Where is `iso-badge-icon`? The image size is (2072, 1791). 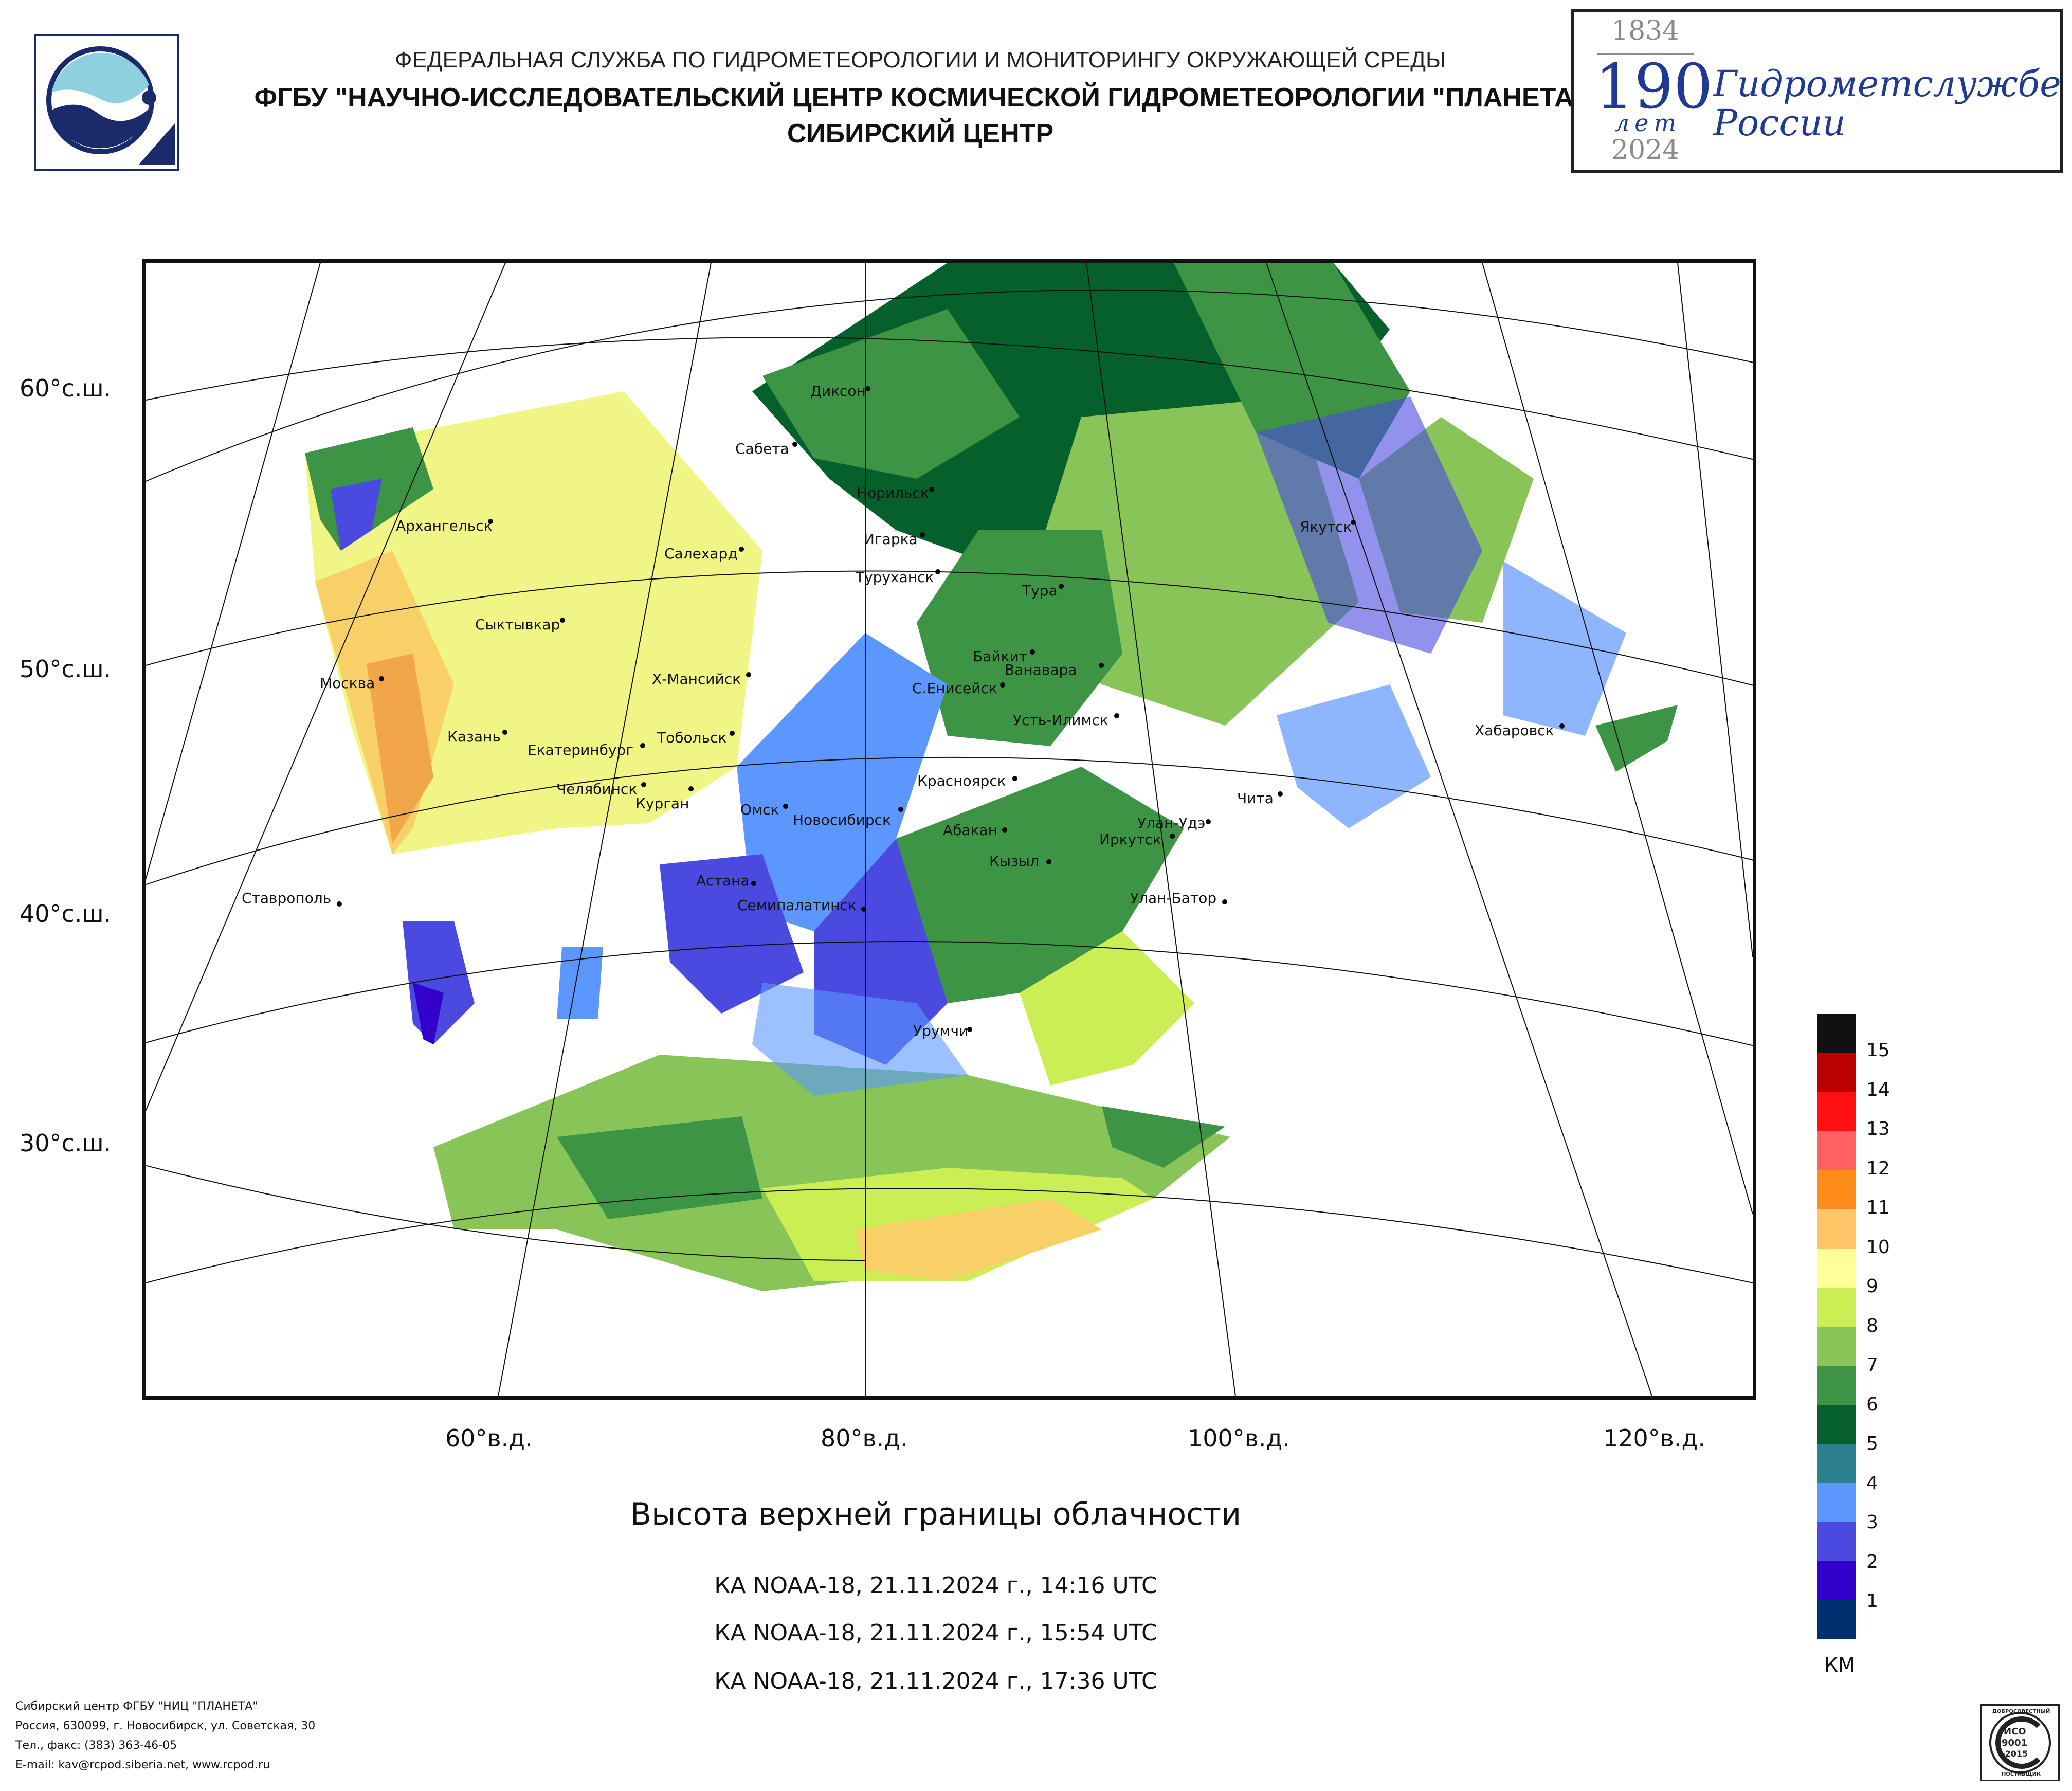
iso-badge-icon is located at coordinates (2020, 1743).